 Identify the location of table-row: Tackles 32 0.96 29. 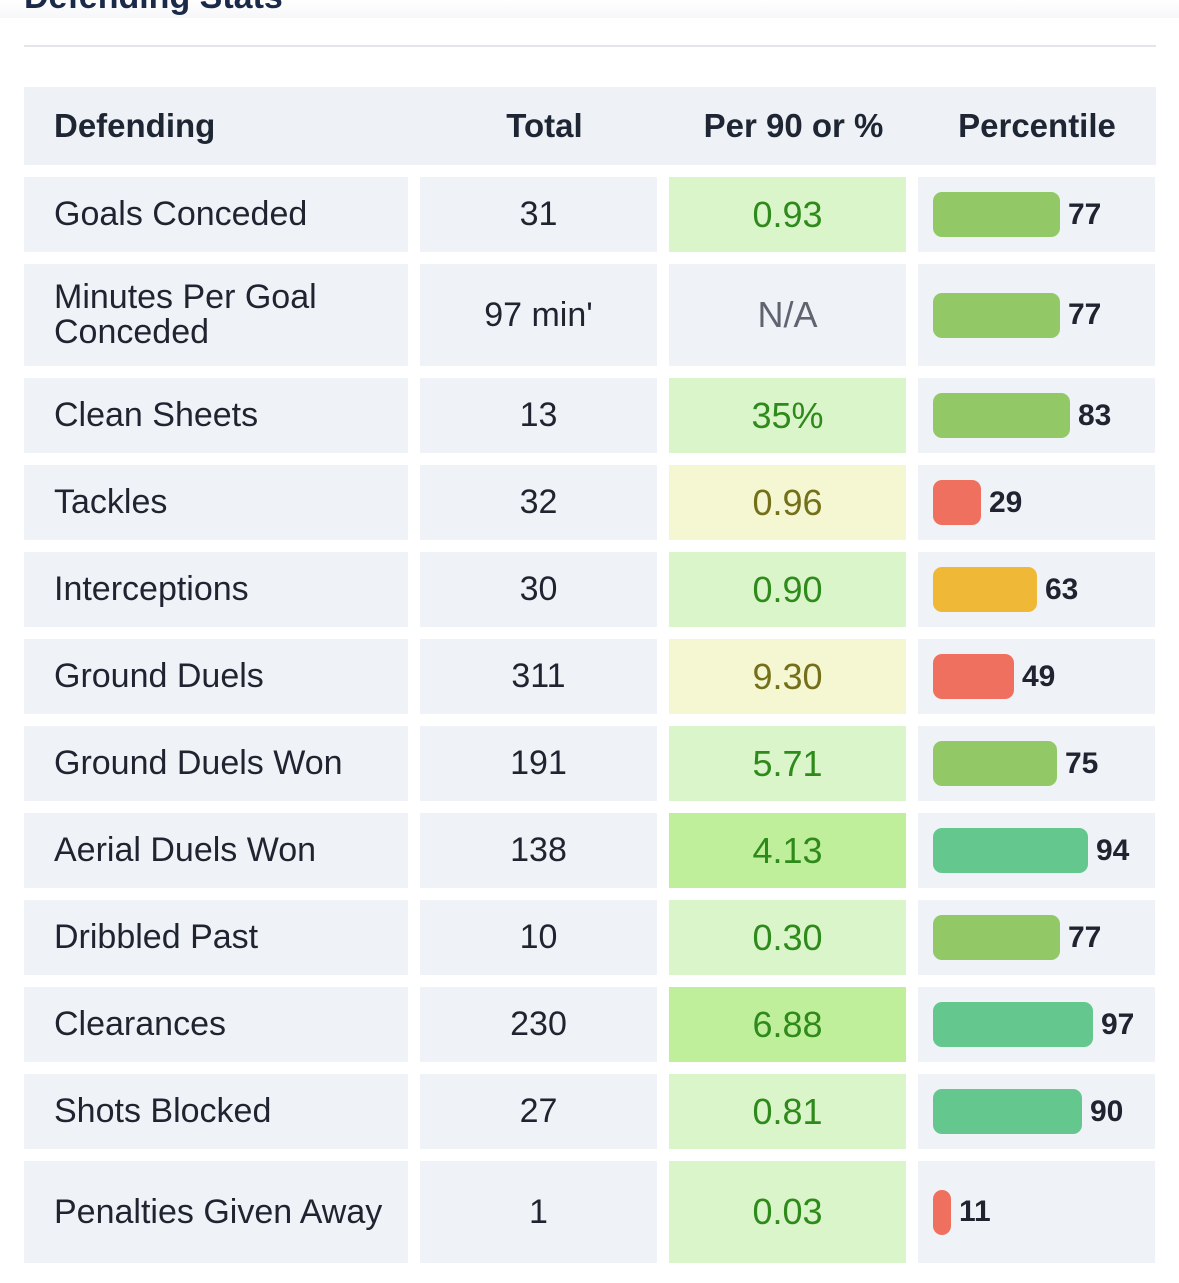
(590, 502).